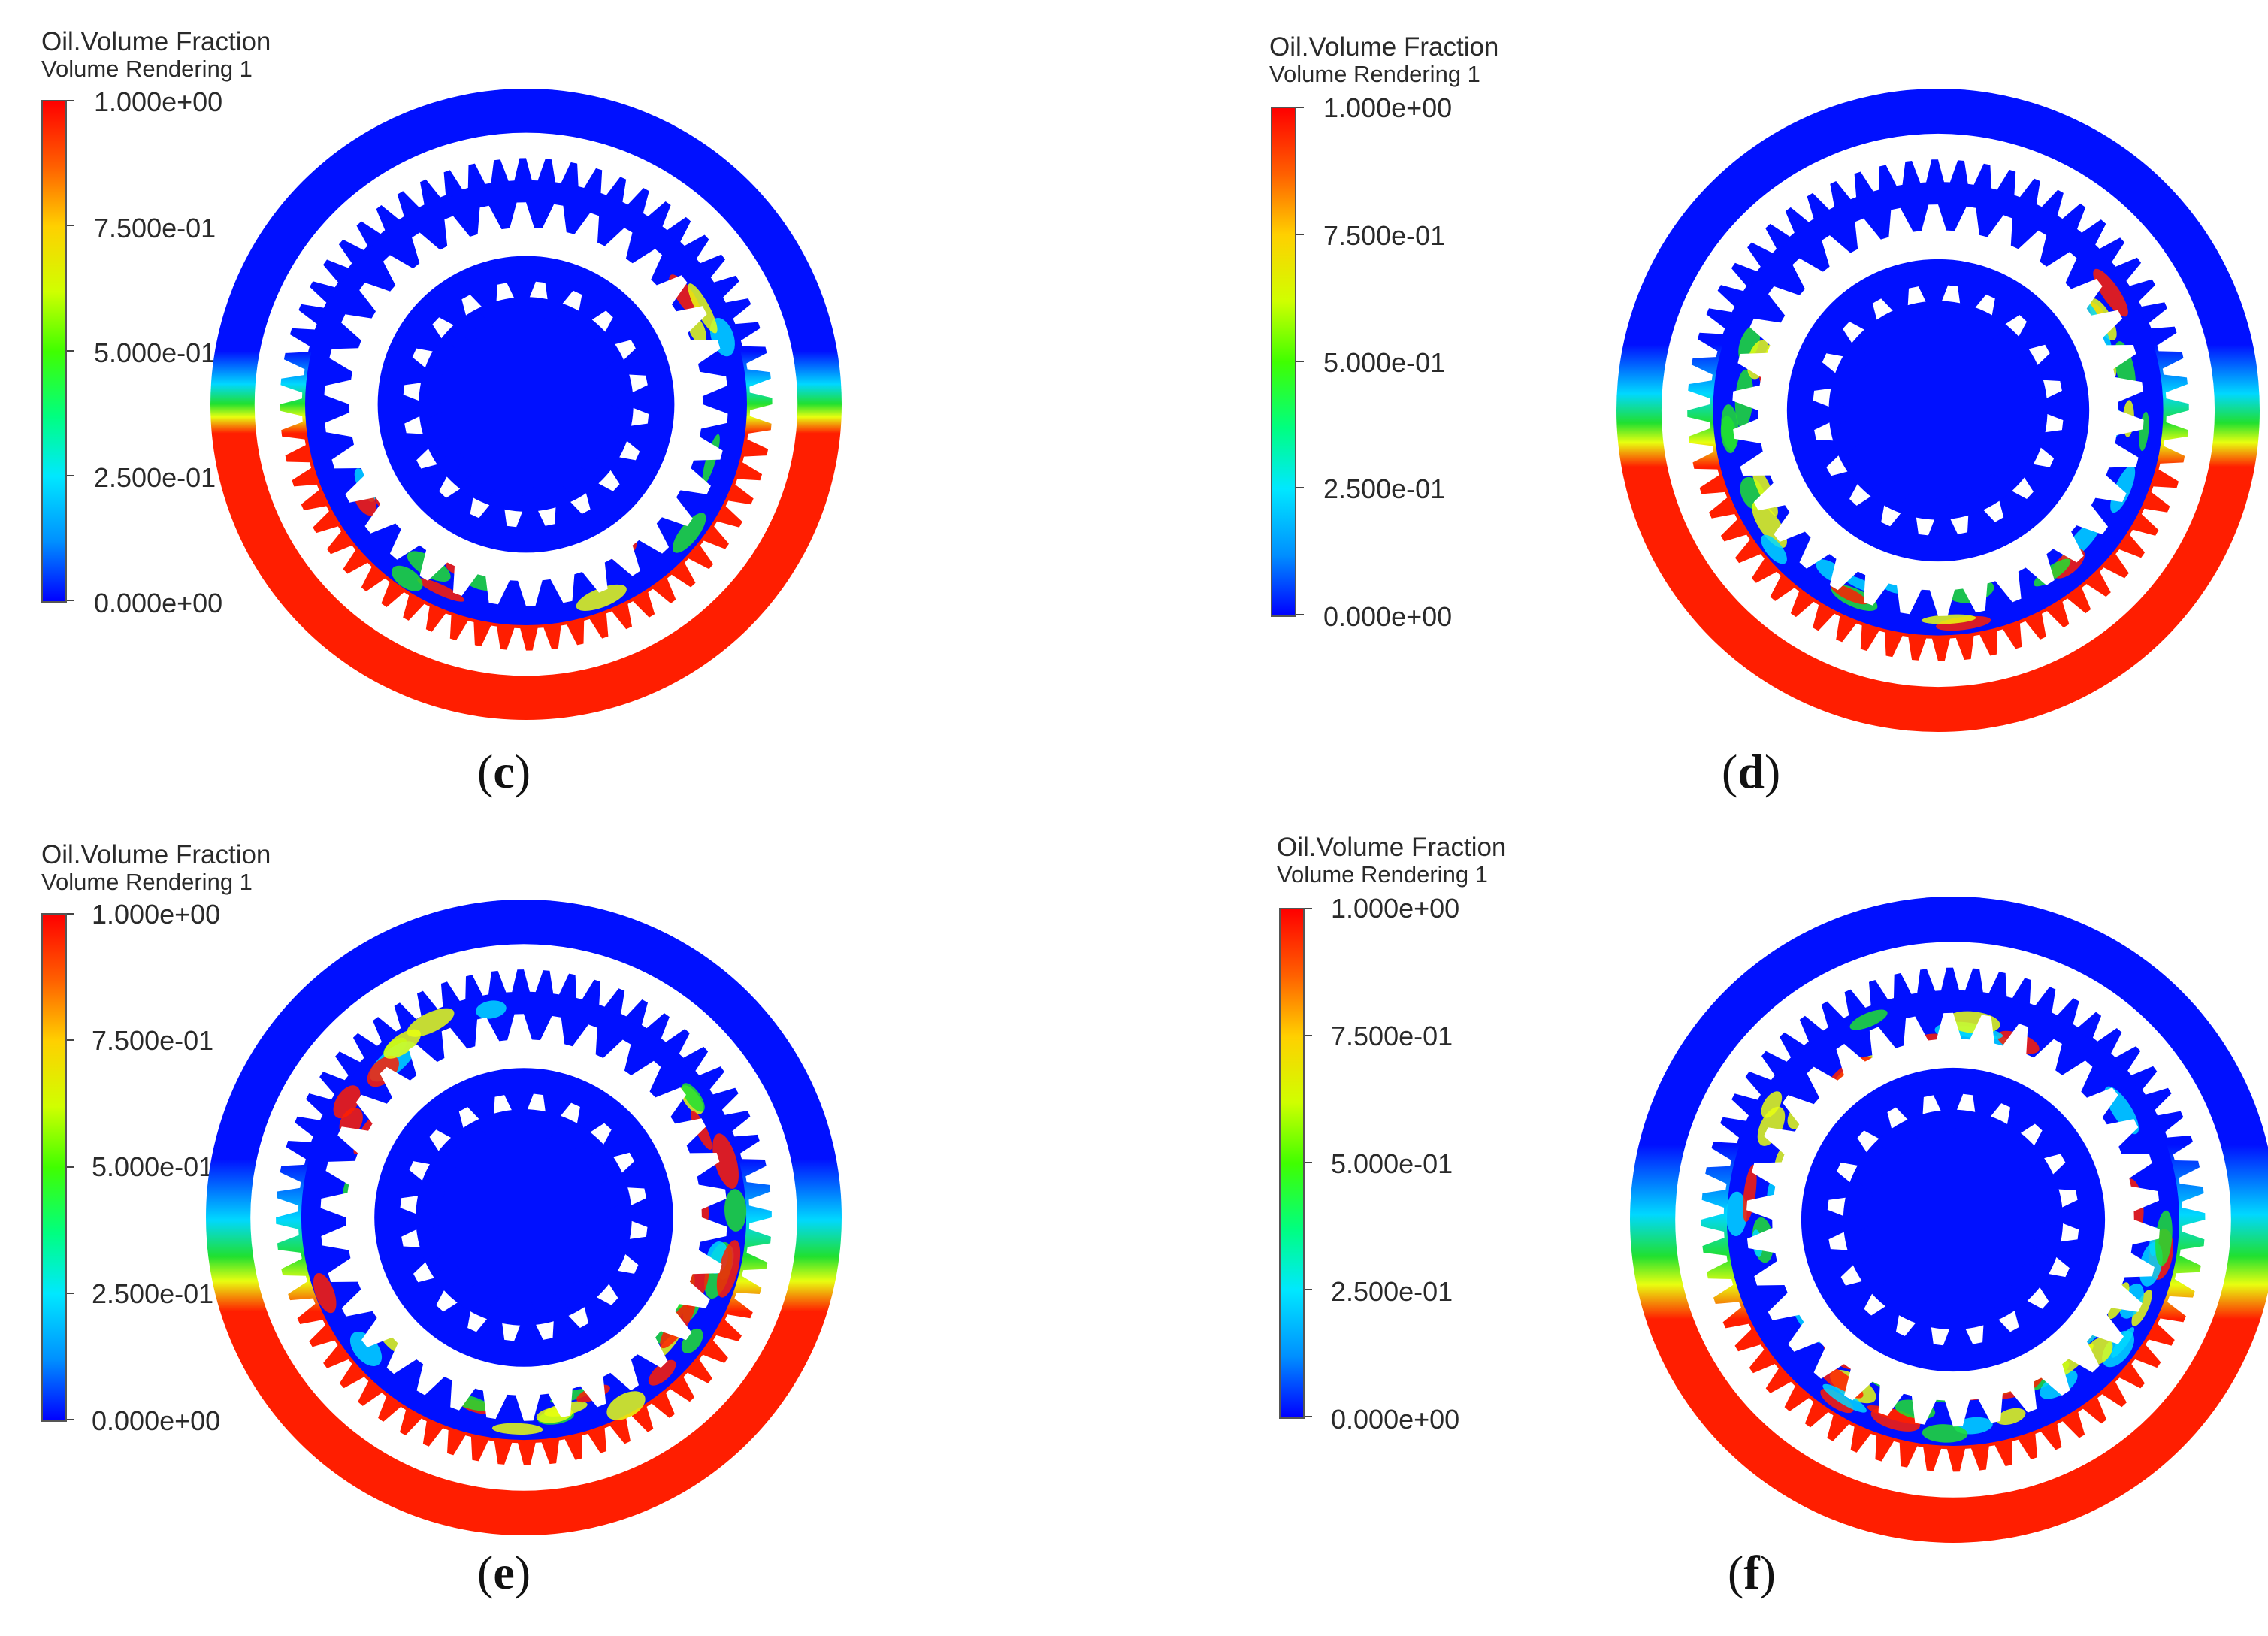 The width and height of the screenshot is (2268, 1636). I want to click on panel-caption: (c), so click(504, 771).